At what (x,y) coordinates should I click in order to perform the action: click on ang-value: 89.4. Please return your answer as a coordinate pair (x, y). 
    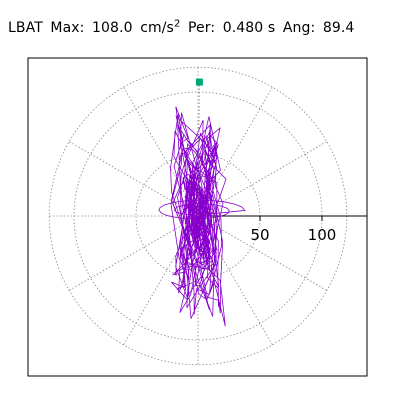
    Looking at the image, I should click on (338, 27).